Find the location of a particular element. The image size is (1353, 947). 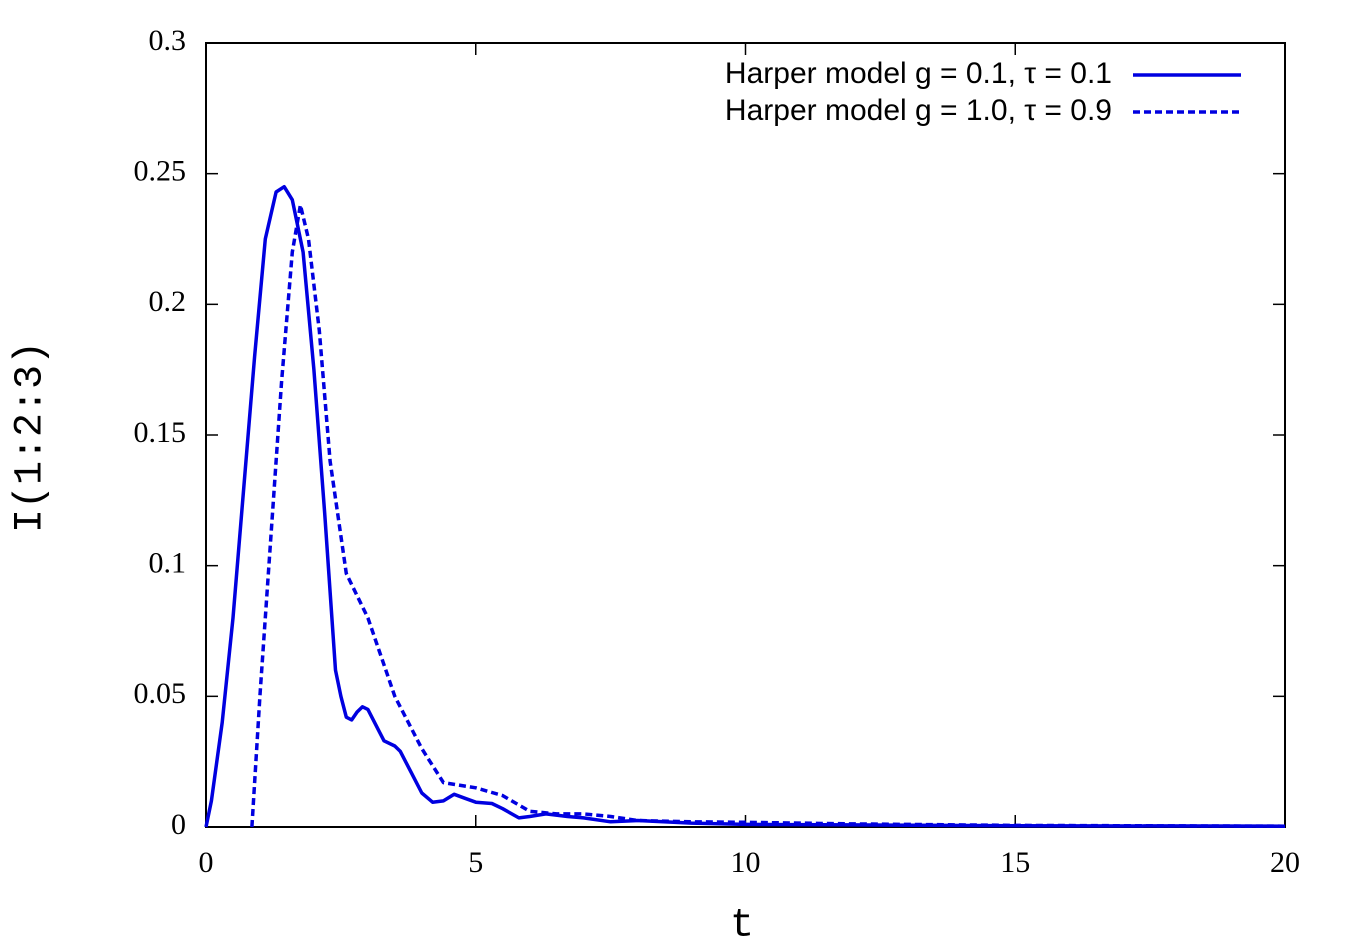

legend-label: Harper model g = 1.0, τ = 0.9 is located at coordinates (918, 110).